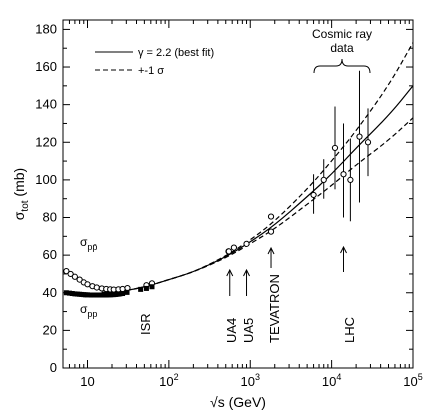 The height and width of the screenshot is (416, 436). What do you see at coordinates (50, 329) in the screenshot?
I see `y-tick-label: 20` at bounding box center [50, 329].